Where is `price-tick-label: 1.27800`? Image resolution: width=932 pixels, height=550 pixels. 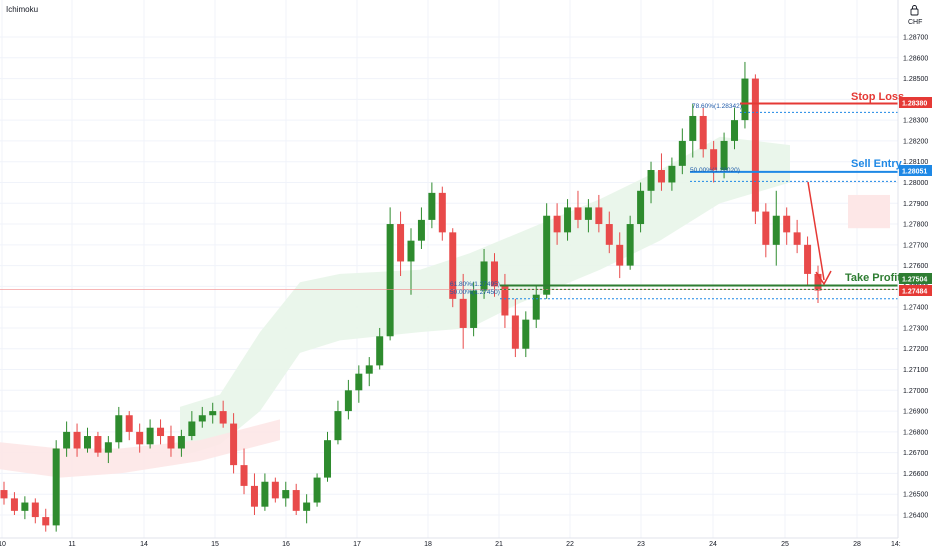
price-tick-label: 1.27800 is located at coordinates (915, 225).